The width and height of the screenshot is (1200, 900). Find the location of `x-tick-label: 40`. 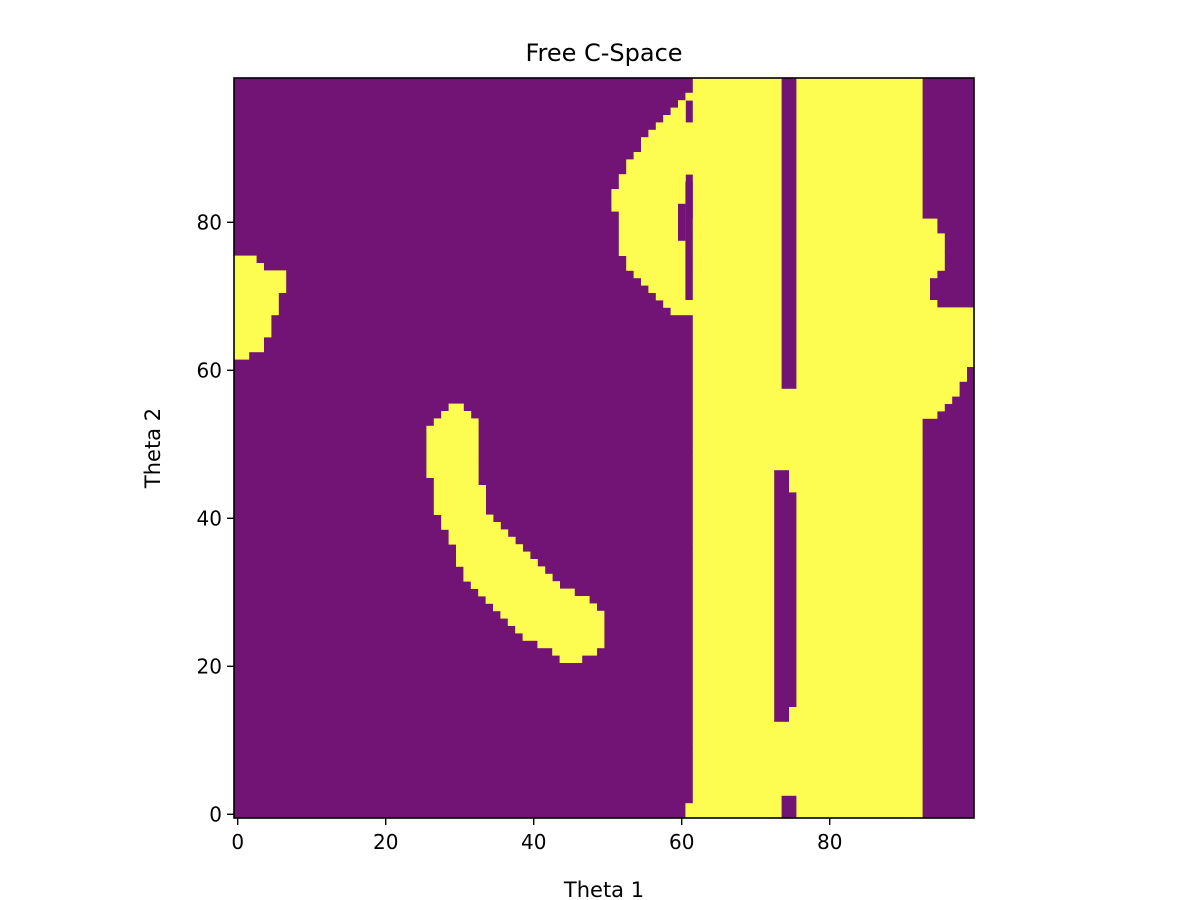

x-tick-label: 40 is located at coordinates (533, 842).